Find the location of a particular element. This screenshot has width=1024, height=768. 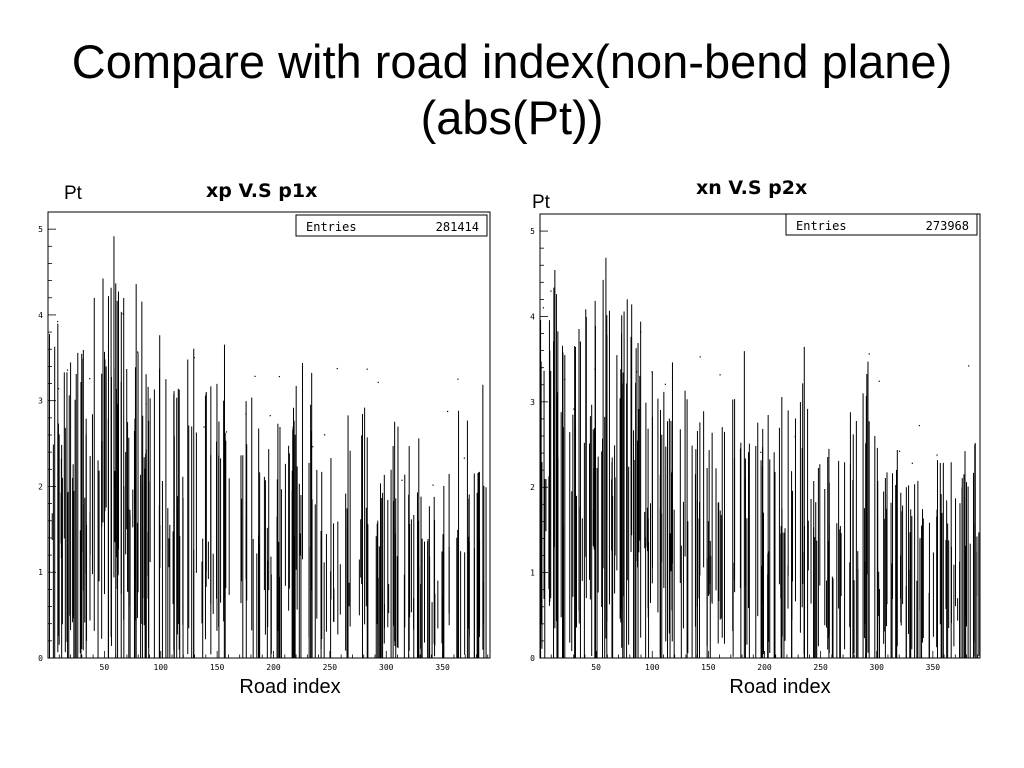

stats-value: 273968 is located at coordinates (947, 226).